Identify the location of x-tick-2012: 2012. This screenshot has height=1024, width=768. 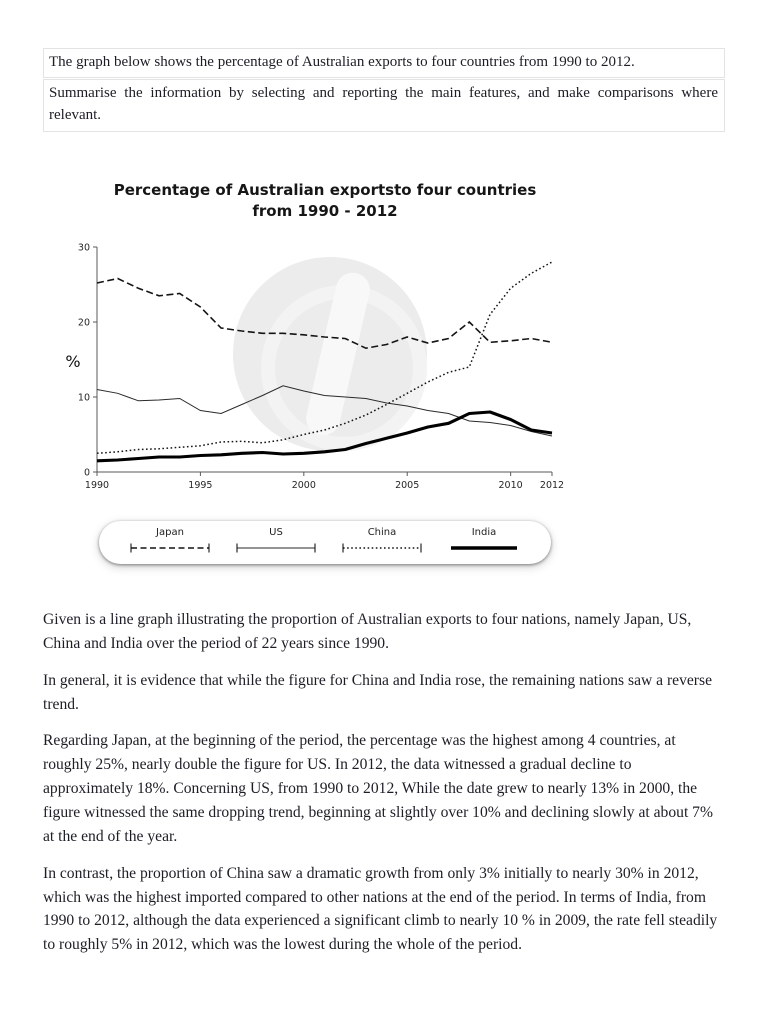
(552, 485).